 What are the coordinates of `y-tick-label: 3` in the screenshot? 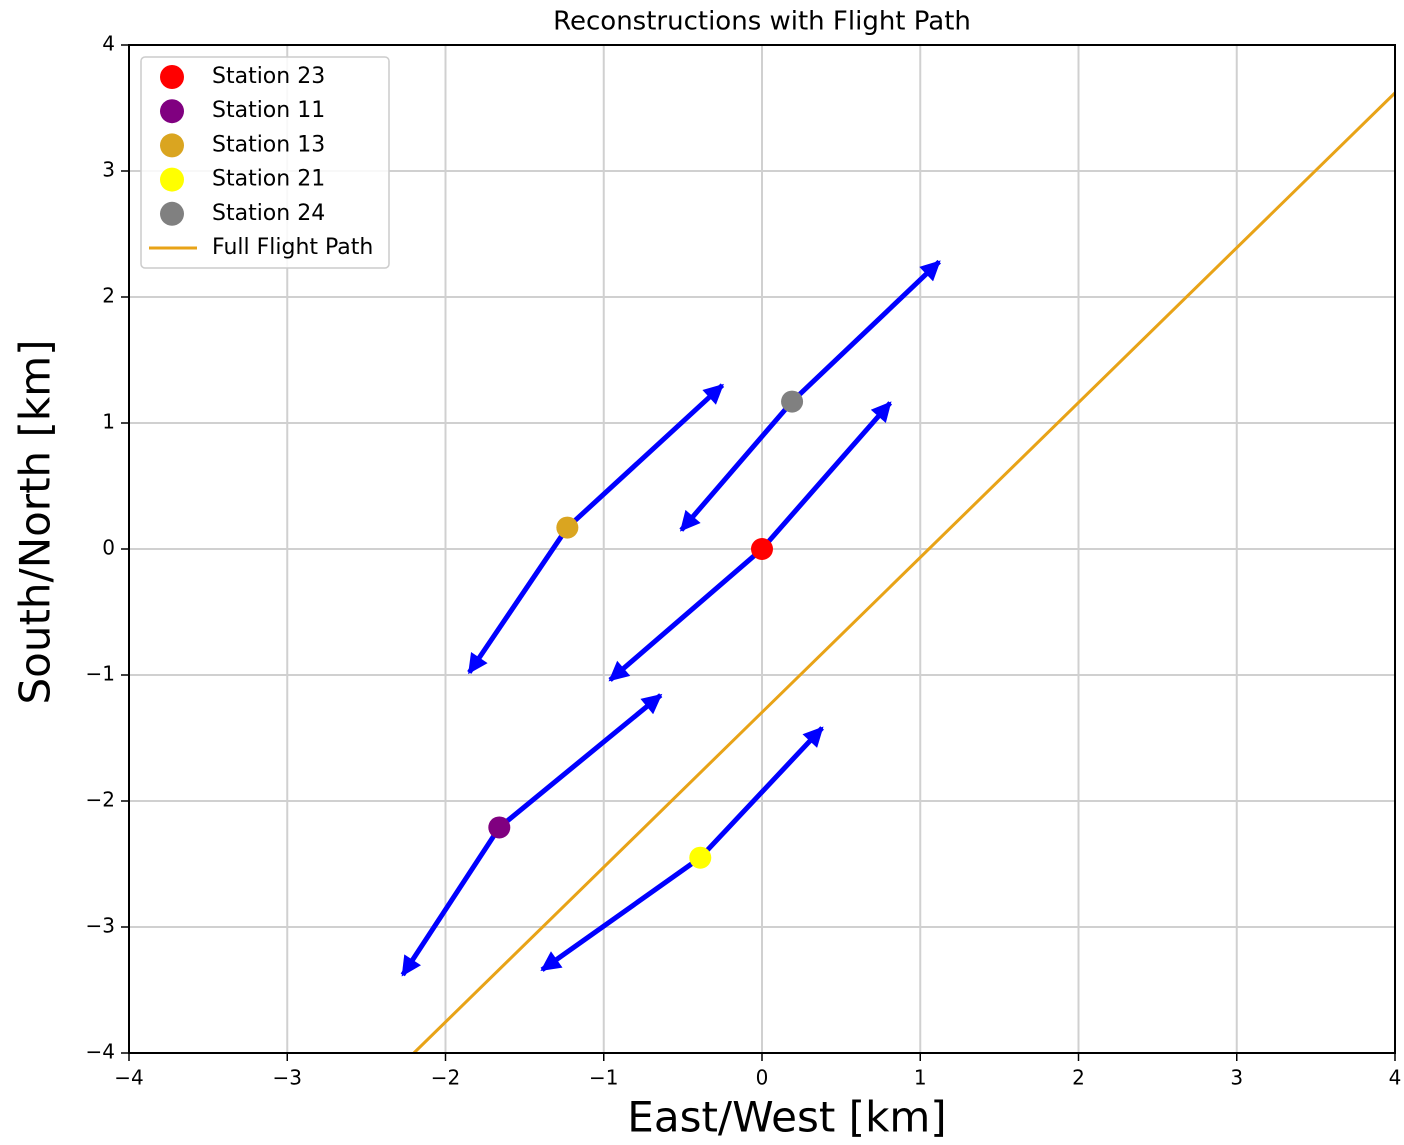 It's located at (108, 170).